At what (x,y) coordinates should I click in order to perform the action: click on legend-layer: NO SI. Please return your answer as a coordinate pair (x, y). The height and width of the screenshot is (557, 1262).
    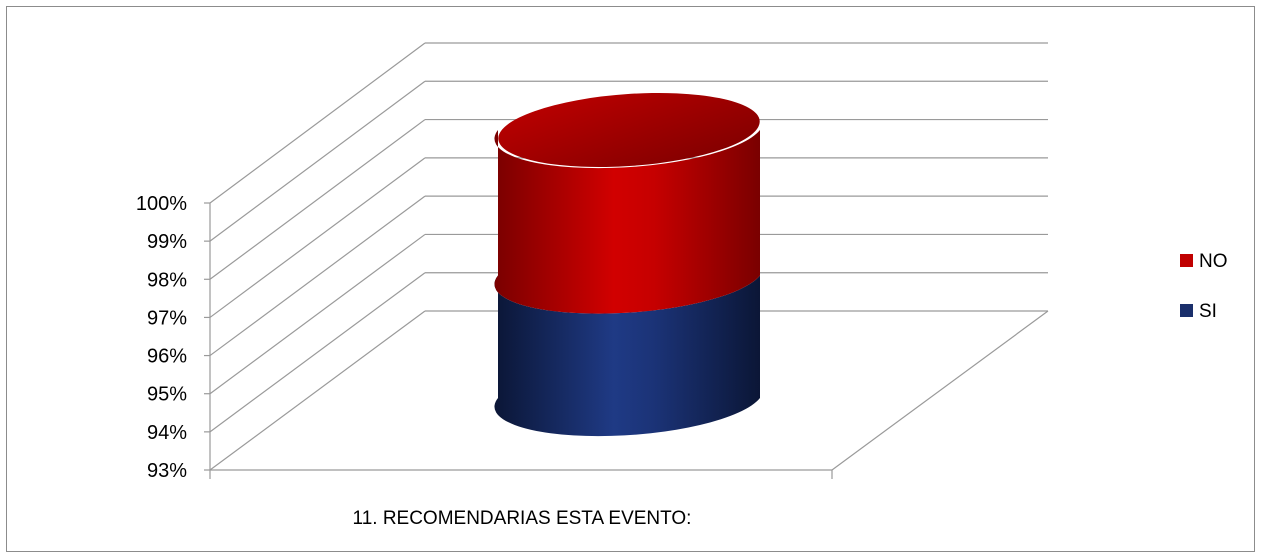
    Looking at the image, I should click on (1204, 286).